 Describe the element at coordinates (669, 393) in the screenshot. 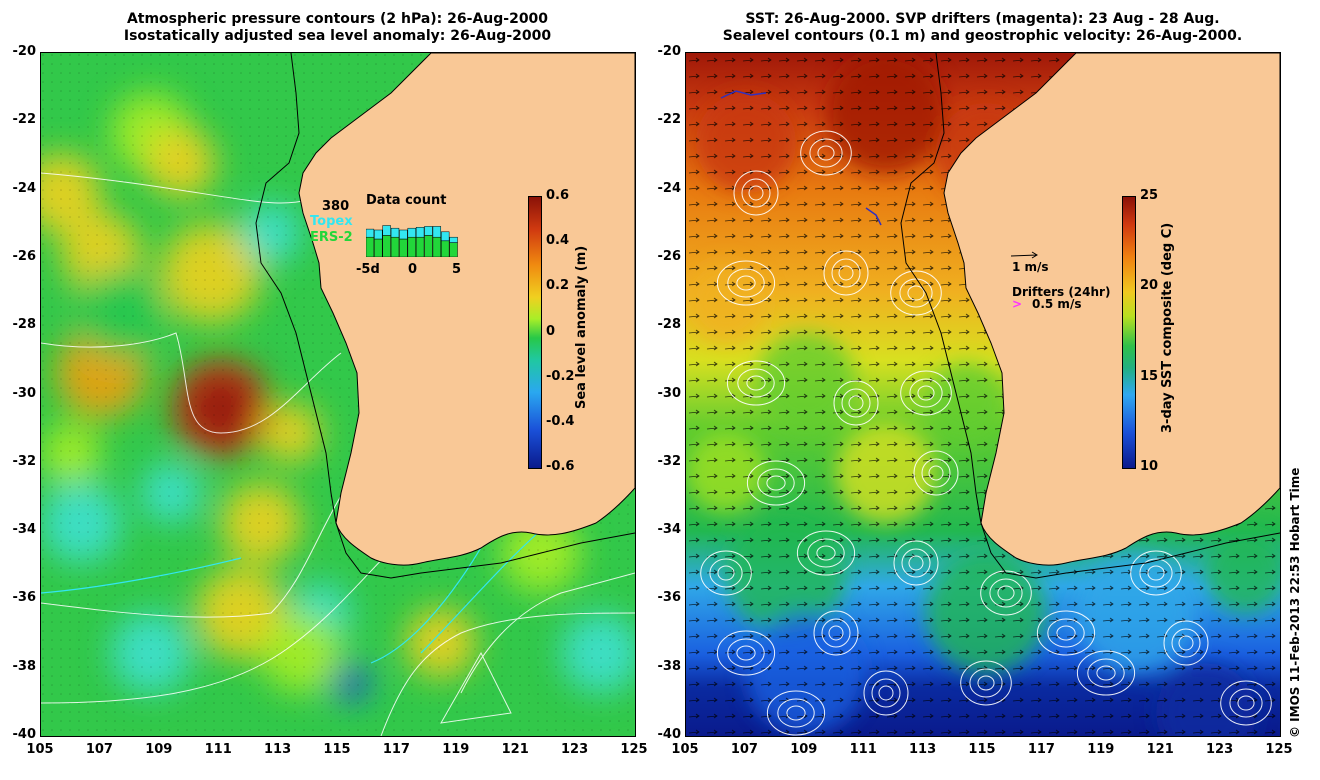

I see `y-tick-label: -30` at that location.